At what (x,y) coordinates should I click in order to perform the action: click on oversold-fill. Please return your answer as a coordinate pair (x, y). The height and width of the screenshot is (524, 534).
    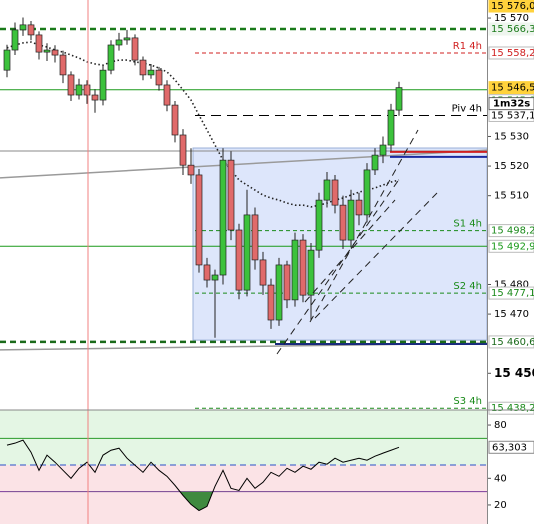
    Looking at the image, I should click on (203, 501).